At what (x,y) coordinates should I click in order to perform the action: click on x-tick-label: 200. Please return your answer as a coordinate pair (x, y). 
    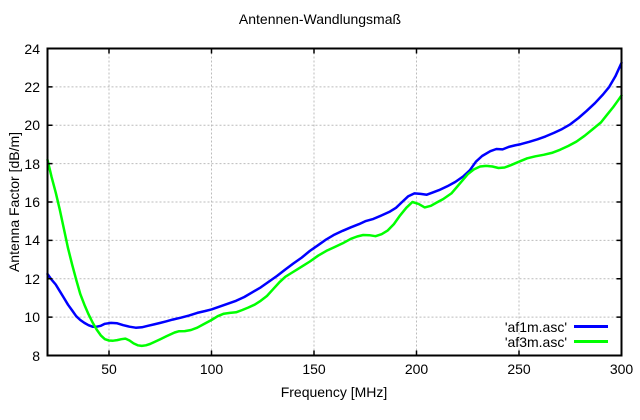
    Looking at the image, I should click on (416, 369).